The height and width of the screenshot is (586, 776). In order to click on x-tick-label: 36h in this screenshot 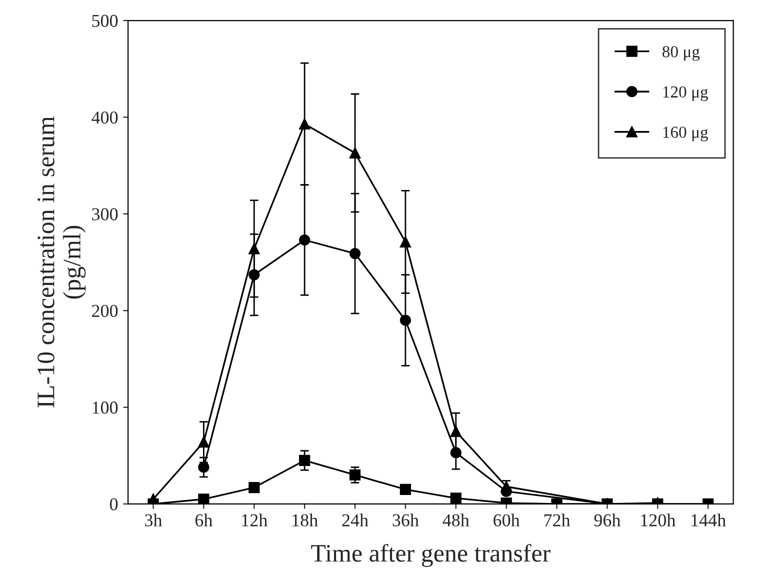, I will do `click(405, 520)`.